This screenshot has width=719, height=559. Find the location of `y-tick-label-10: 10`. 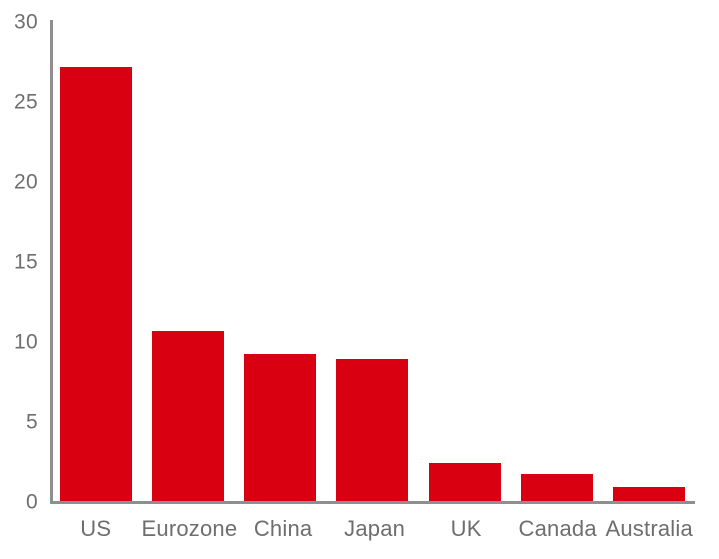

y-tick-label-10: 10 is located at coordinates (26, 342).